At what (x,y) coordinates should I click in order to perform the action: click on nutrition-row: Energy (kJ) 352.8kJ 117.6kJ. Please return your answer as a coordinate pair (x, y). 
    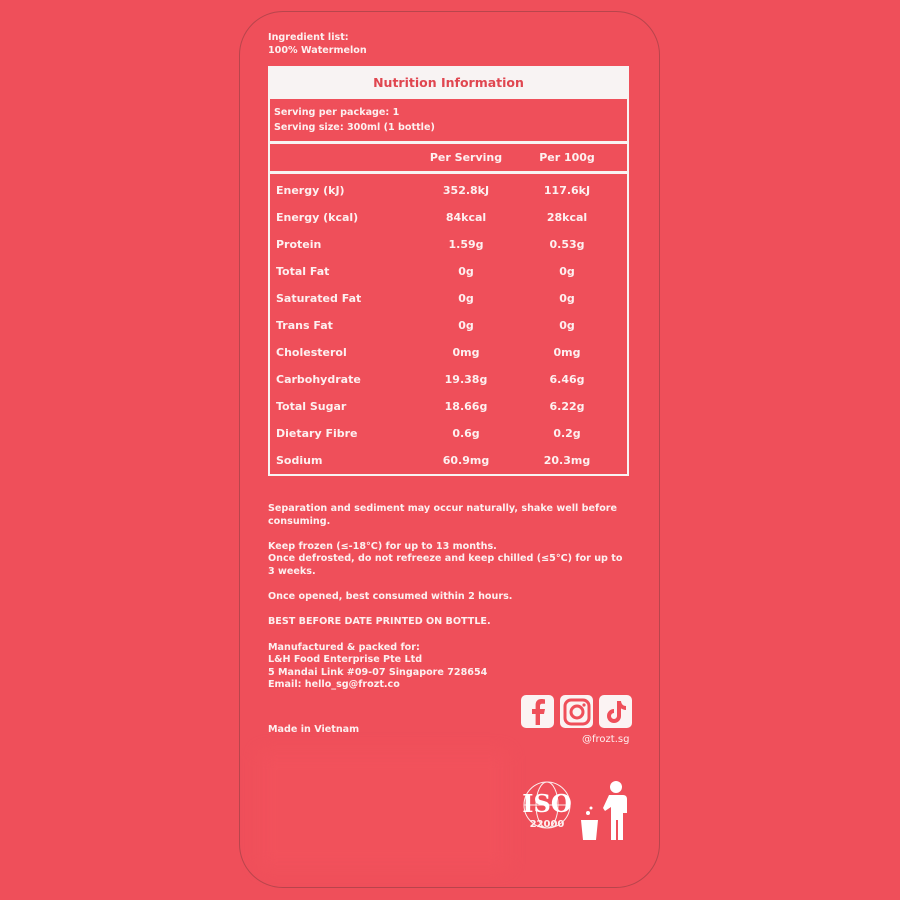
    Looking at the image, I should click on (448, 190).